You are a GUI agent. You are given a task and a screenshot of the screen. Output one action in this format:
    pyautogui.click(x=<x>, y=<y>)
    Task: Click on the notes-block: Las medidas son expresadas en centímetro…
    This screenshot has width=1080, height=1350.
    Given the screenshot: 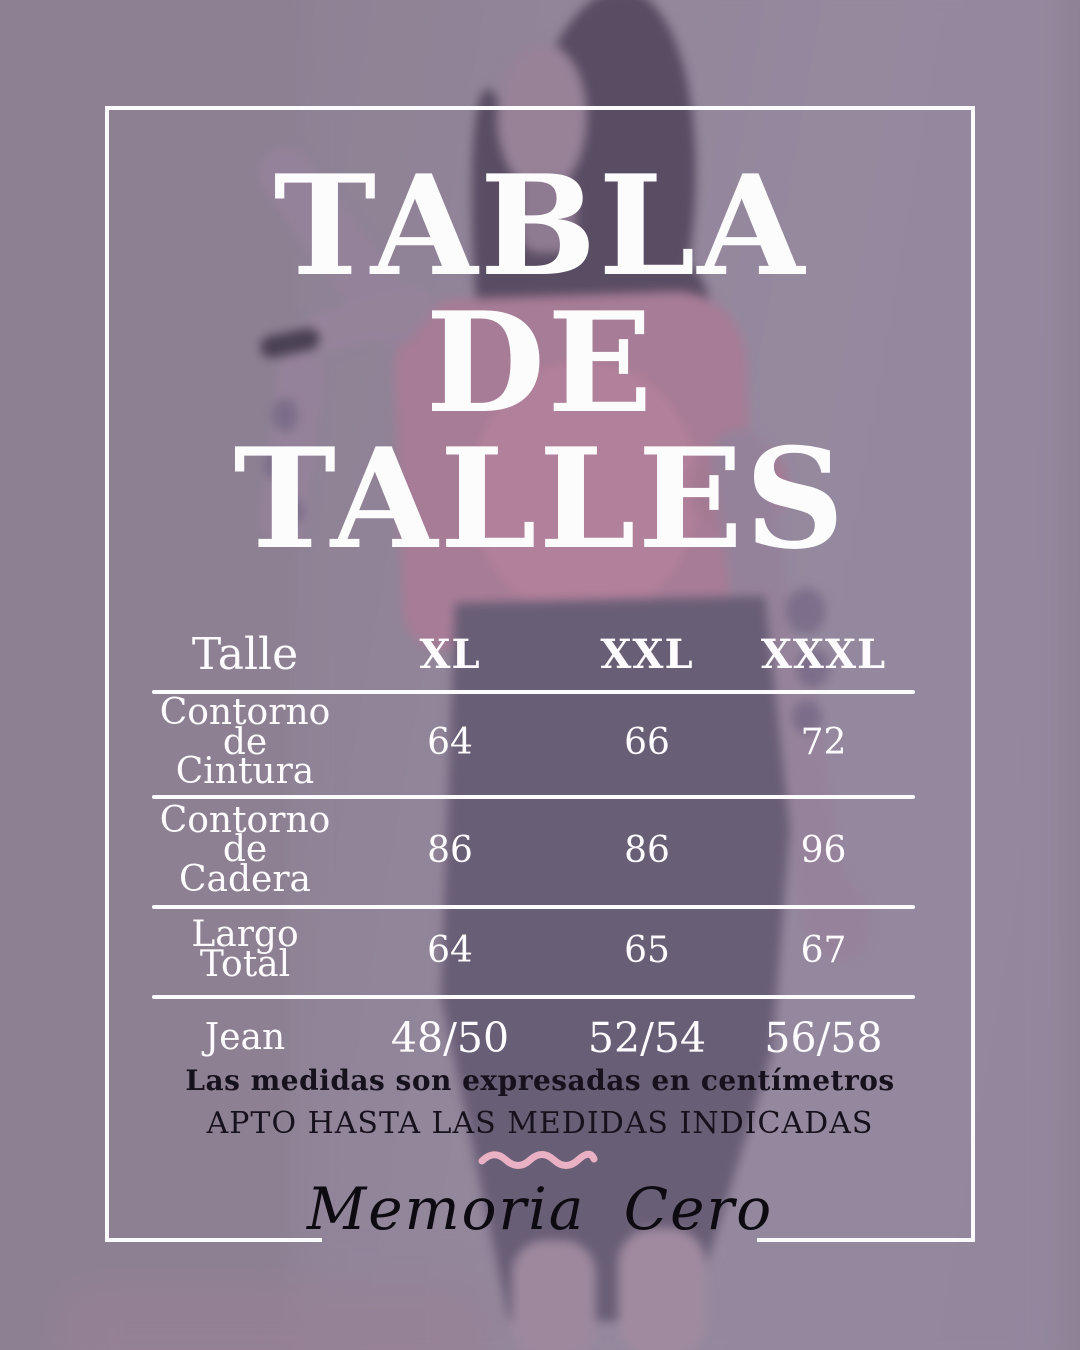 What is the action you would take?
    pyautogui.click(x=540, y=1102)
    